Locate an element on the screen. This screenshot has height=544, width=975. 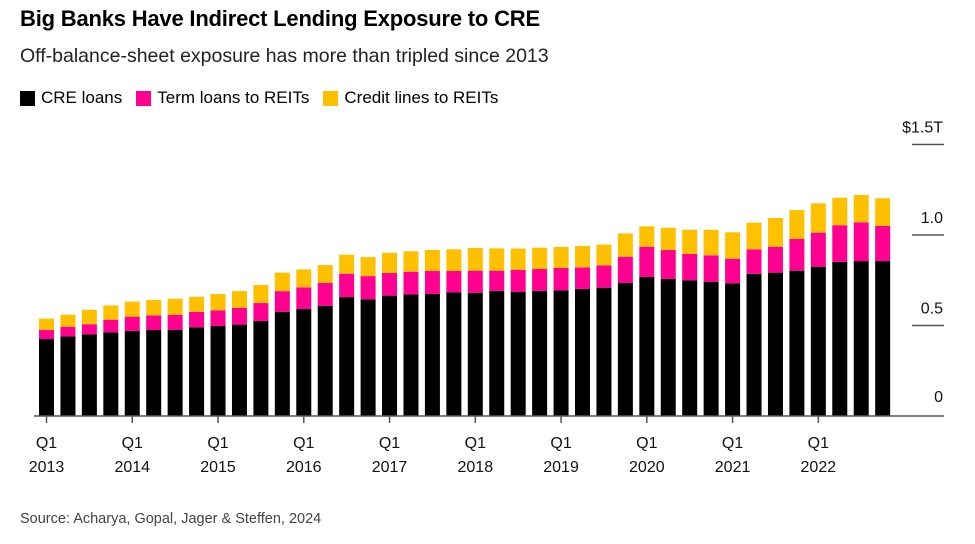
bar-credit-lines-2014Q1 is located at coordinates (132, 309).